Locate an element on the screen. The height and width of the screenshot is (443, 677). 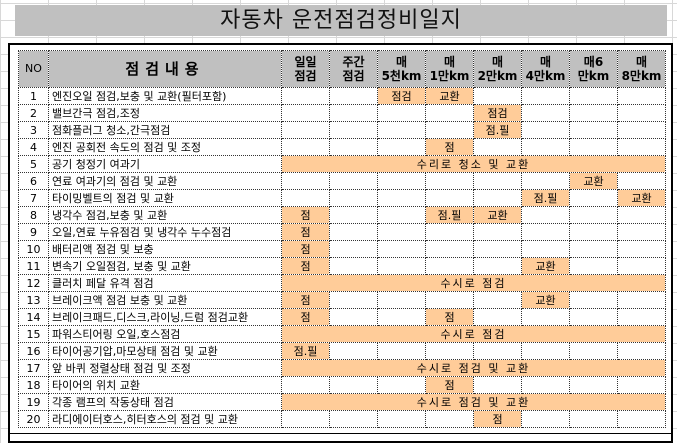
row-content: 엔진 공회전 속도의 점검 및 조정 is located at coordinates (165, 147).